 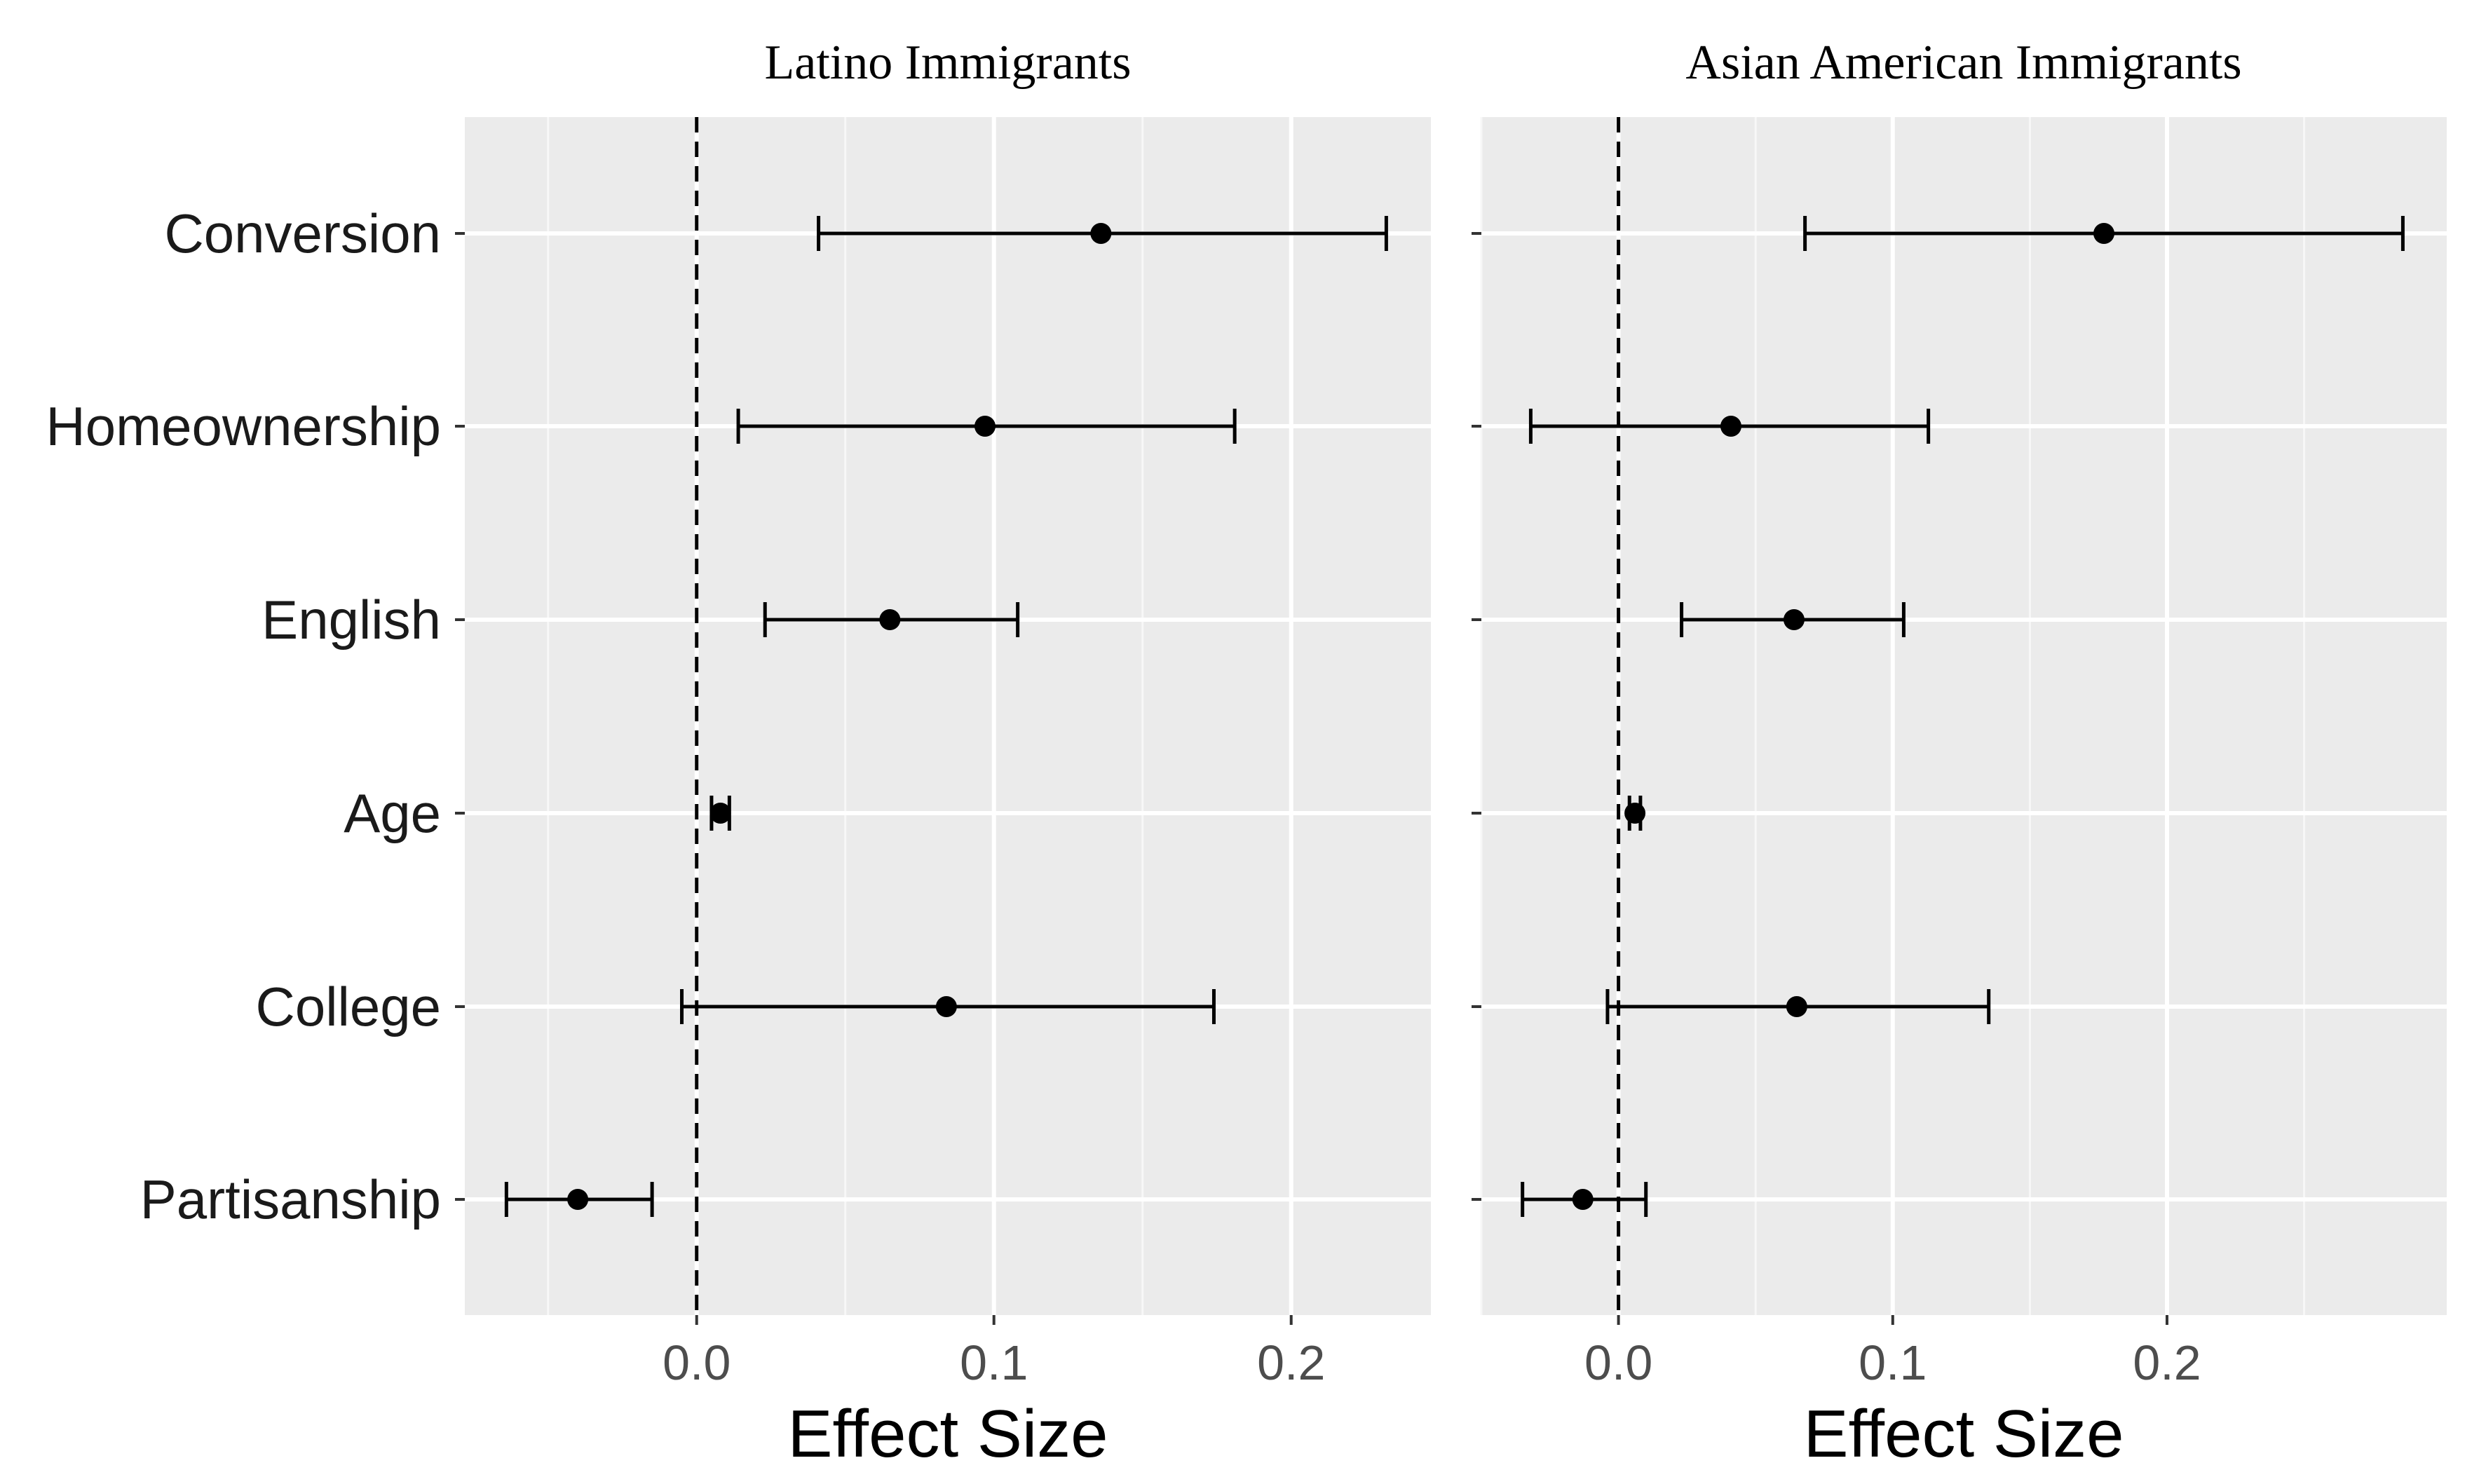 What do you see at coordinates (947, 1433) in the screenshot?
I see `x-axis-title-latino: Effect Size` at bounding box center [947, 1433].